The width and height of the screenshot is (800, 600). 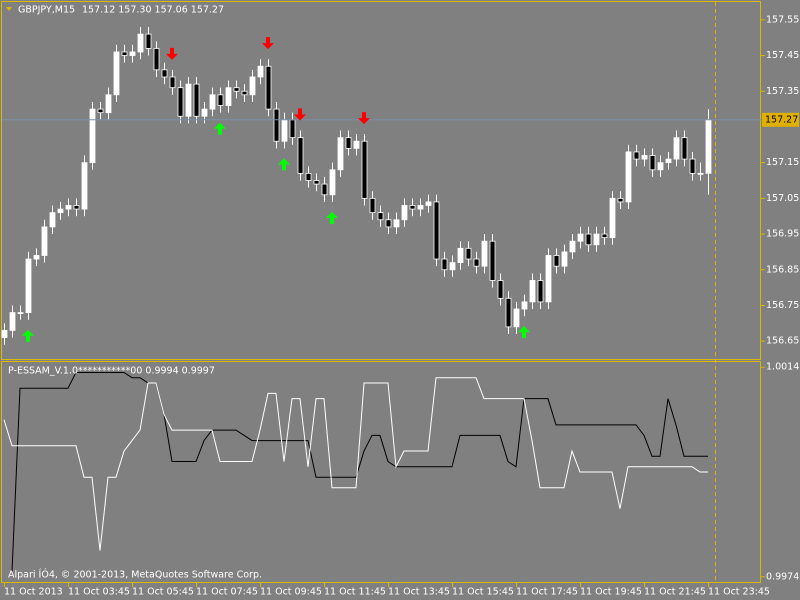 I want to click on x-tick-label: 11 Oct 2013, so click(x=33, y=592).